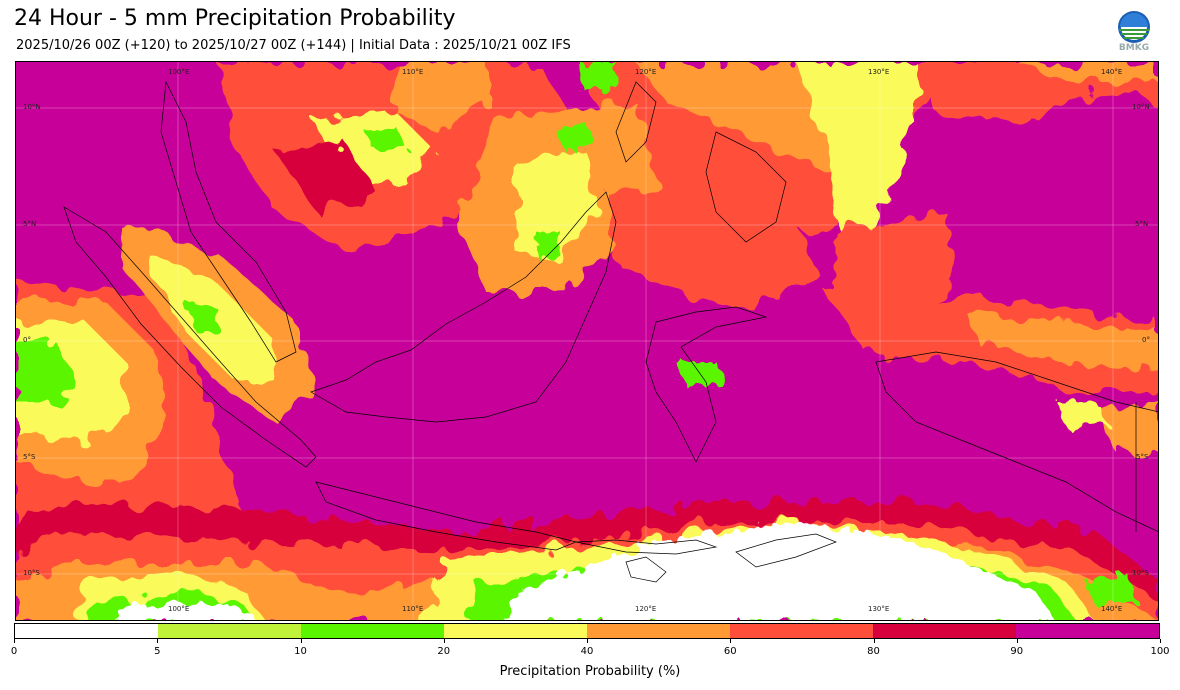  What do you see at coordinates (32, 107) in the screenshot?
I see `lat-label-left: 10°N` at bounding box center [32, 107].